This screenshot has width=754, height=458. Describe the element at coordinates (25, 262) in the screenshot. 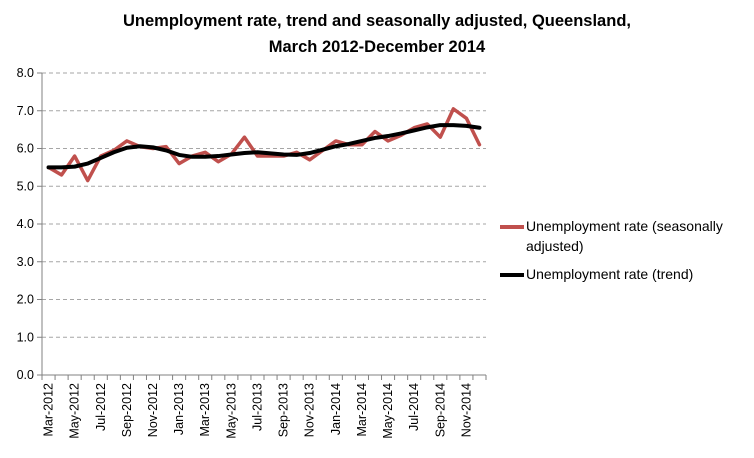

I see `y-tick-label-3: 3.0` at that location.